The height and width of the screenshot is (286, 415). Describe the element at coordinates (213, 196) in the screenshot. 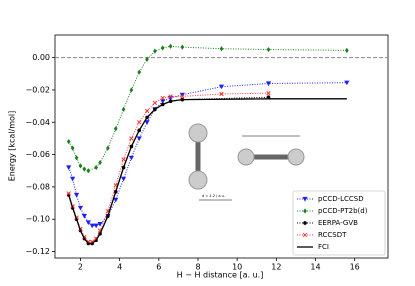

I see `inset-label: d = 4.2 / a.u.` at that location.